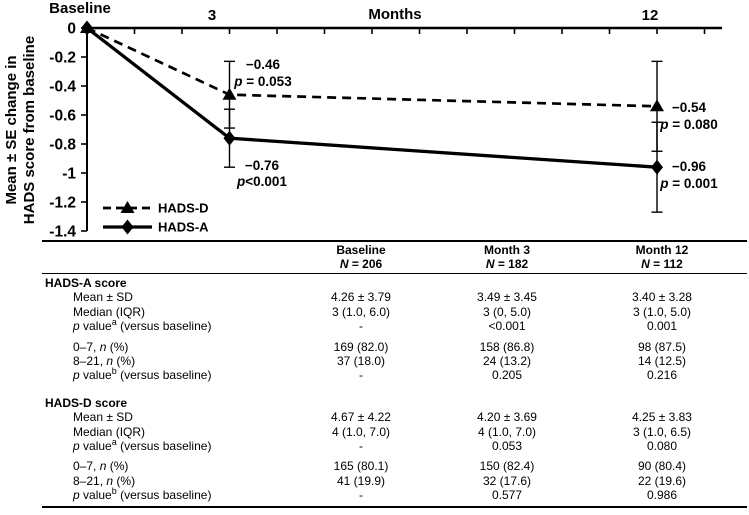 This screenshot has width=749, height=515. What do you see at coordinates (507, 417) in the screenshot?
I see `cell-value: 4.20 ± 3.69` at bounding box center [507, 417].